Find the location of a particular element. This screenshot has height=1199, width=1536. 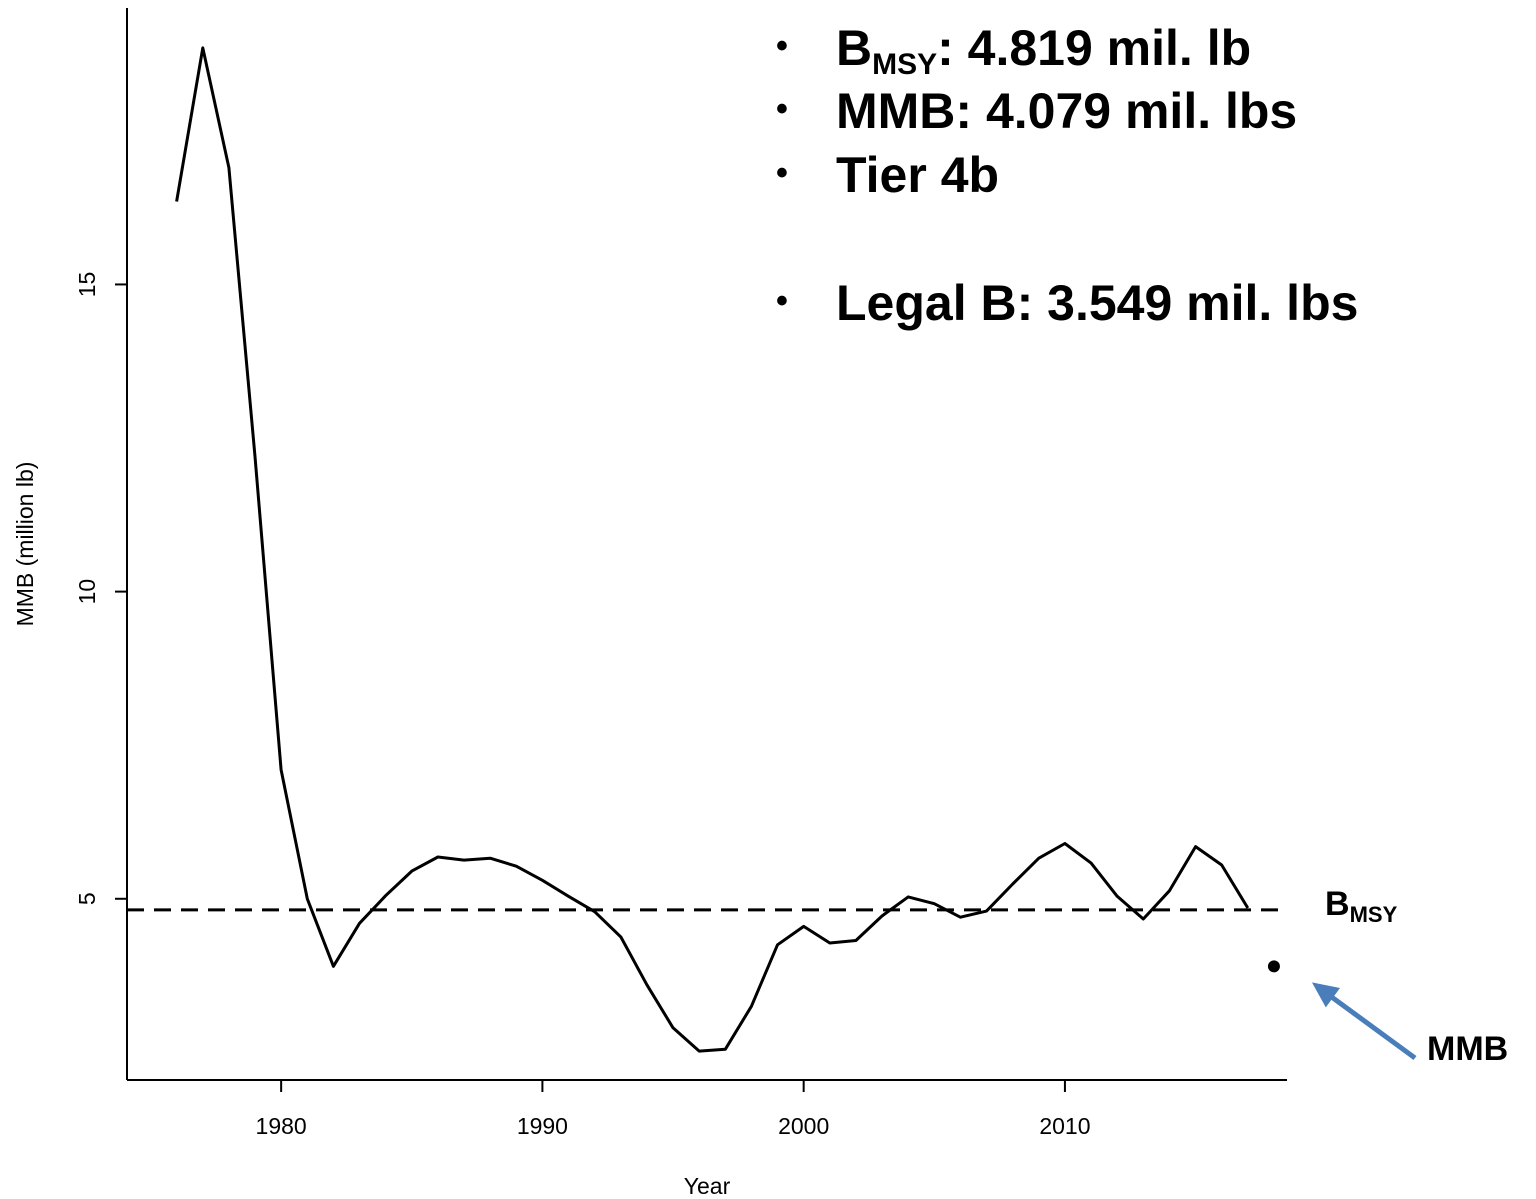

x-tick-label: 1980 is located at coordinates (281, 1126).